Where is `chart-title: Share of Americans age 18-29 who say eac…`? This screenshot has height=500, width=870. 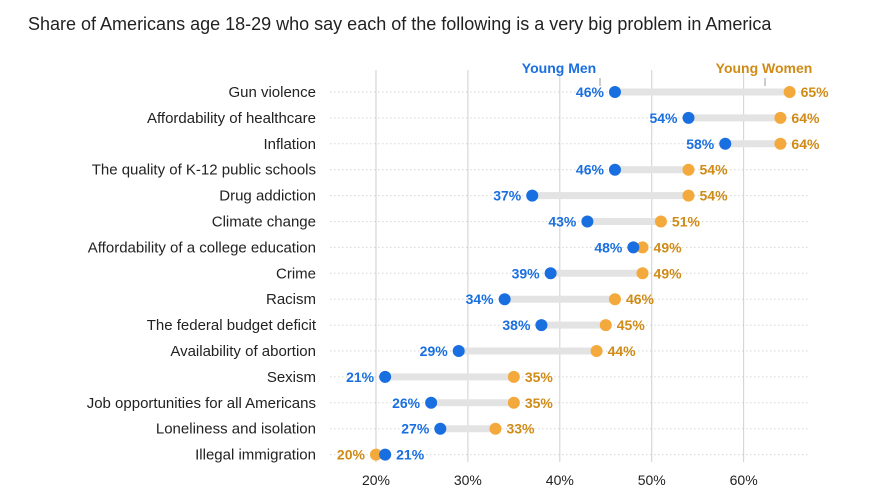
chart-title: Share of Americans age 18-29 who say eac… is located at coordinates (400, 24).